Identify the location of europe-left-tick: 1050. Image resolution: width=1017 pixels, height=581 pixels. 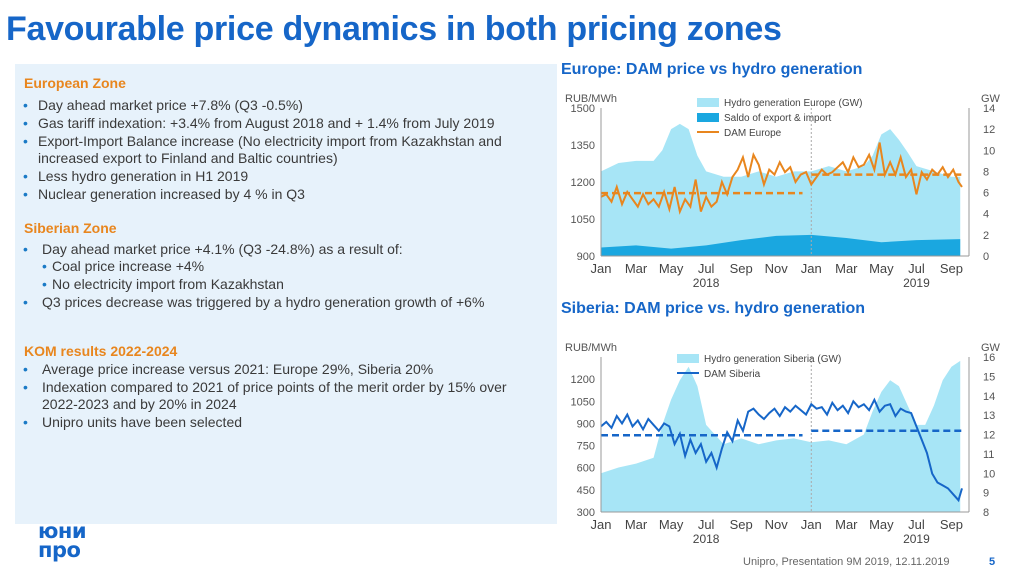
(583, 220).